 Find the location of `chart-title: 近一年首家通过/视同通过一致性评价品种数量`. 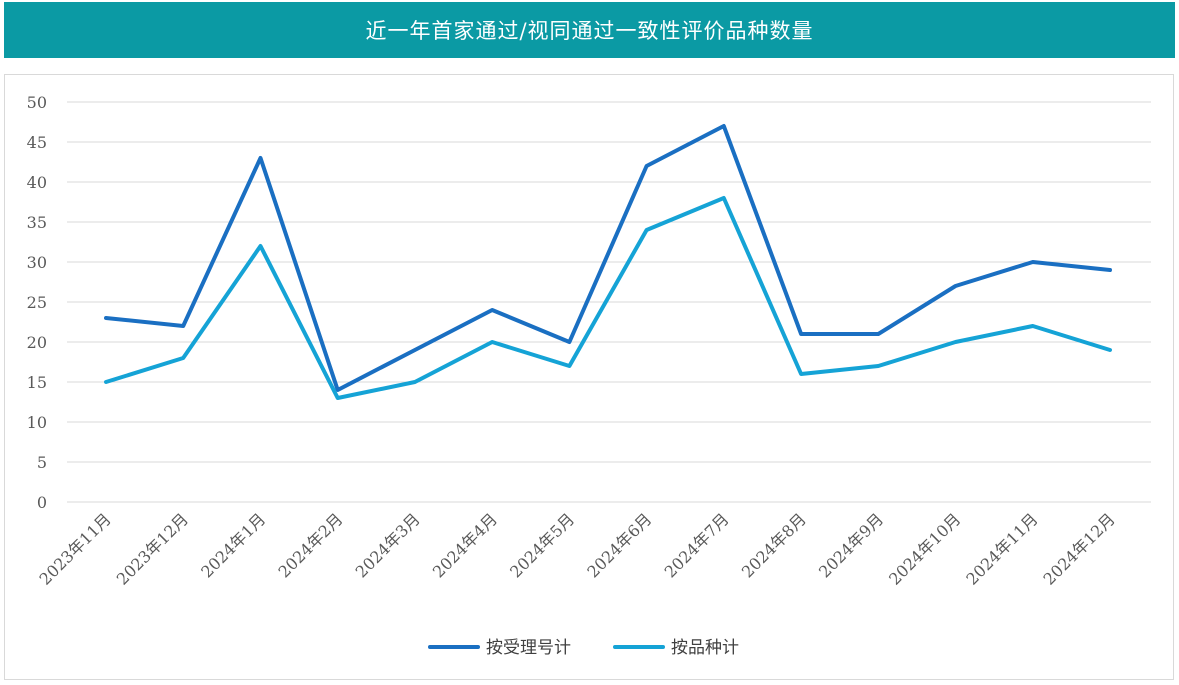

chart-title: 近一年首家通过/视同通过一致性评价品种数量 is located at coordinates (589, 31).